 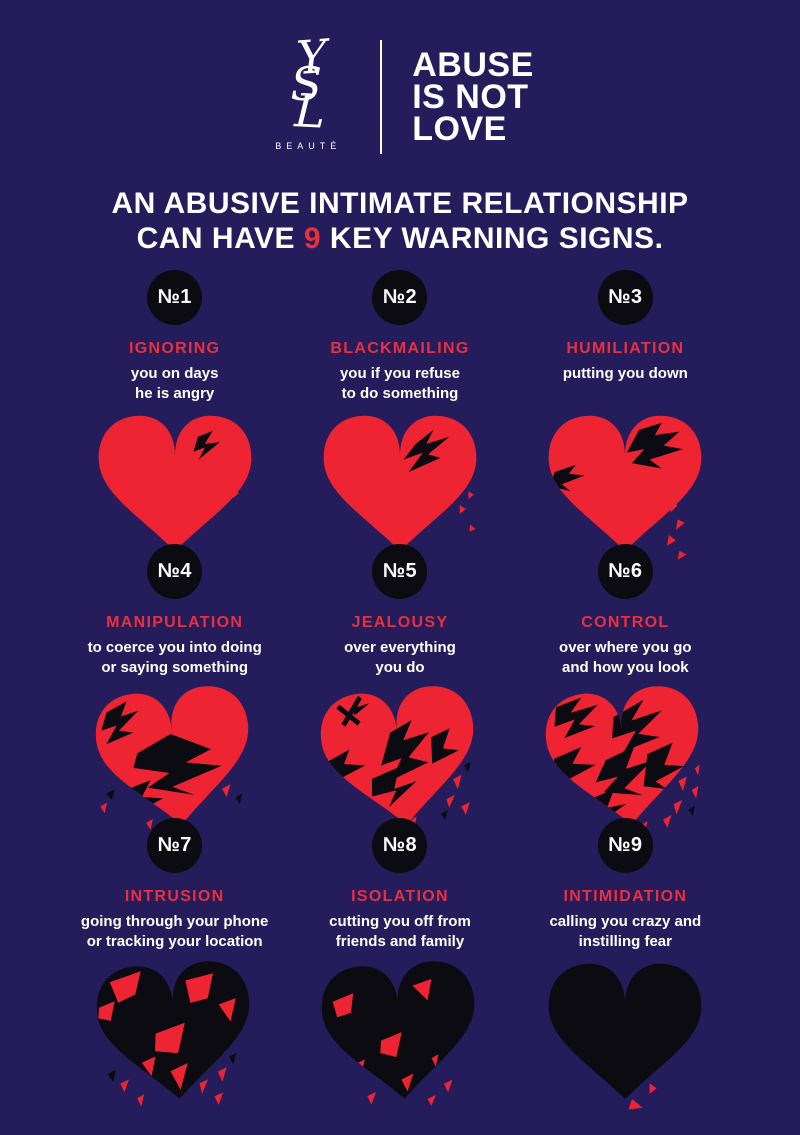 I want to click on warning-sign-item: №5 JEALOUSY over everything you do, so click(x=399, y=687).